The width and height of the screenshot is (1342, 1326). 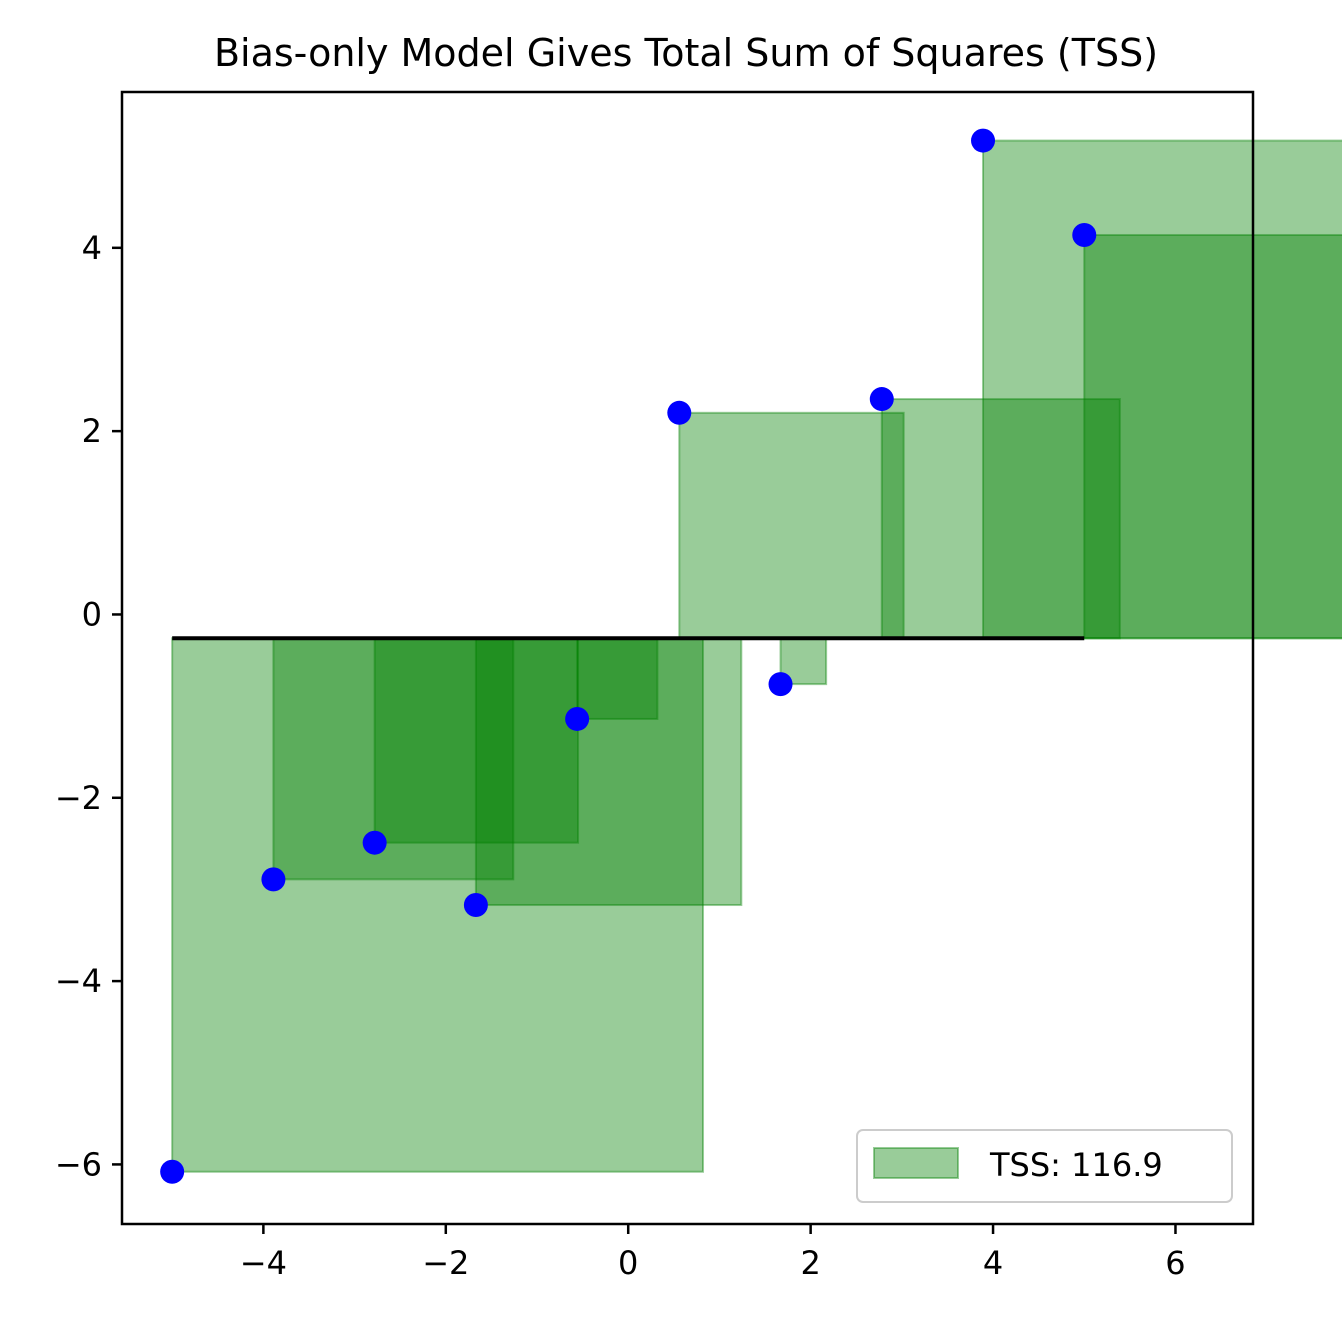 I want to click on y-tick-label: −4, so click(x=78, y=981).